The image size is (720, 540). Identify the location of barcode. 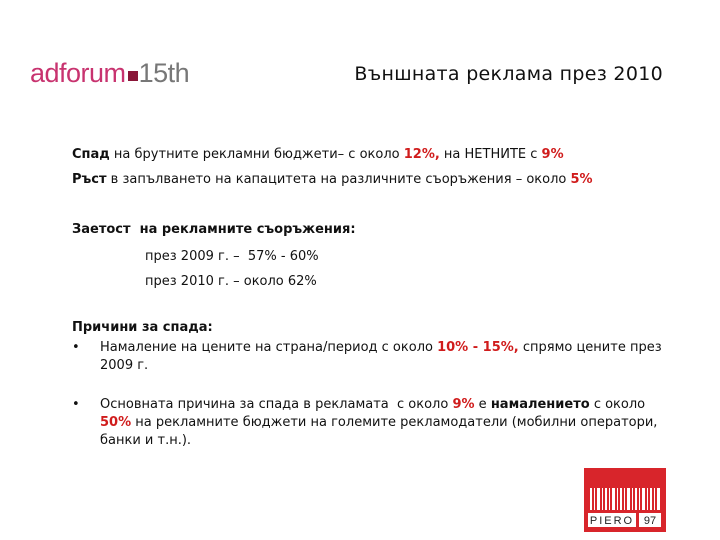
(625, 499).